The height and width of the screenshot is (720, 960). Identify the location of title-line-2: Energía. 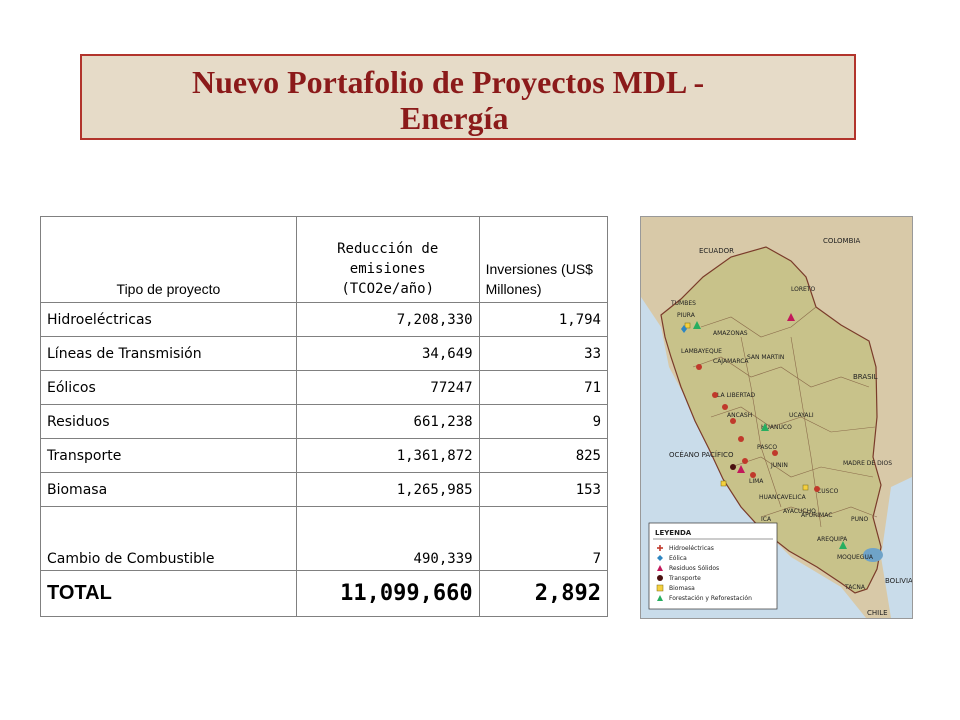
(454, 118).